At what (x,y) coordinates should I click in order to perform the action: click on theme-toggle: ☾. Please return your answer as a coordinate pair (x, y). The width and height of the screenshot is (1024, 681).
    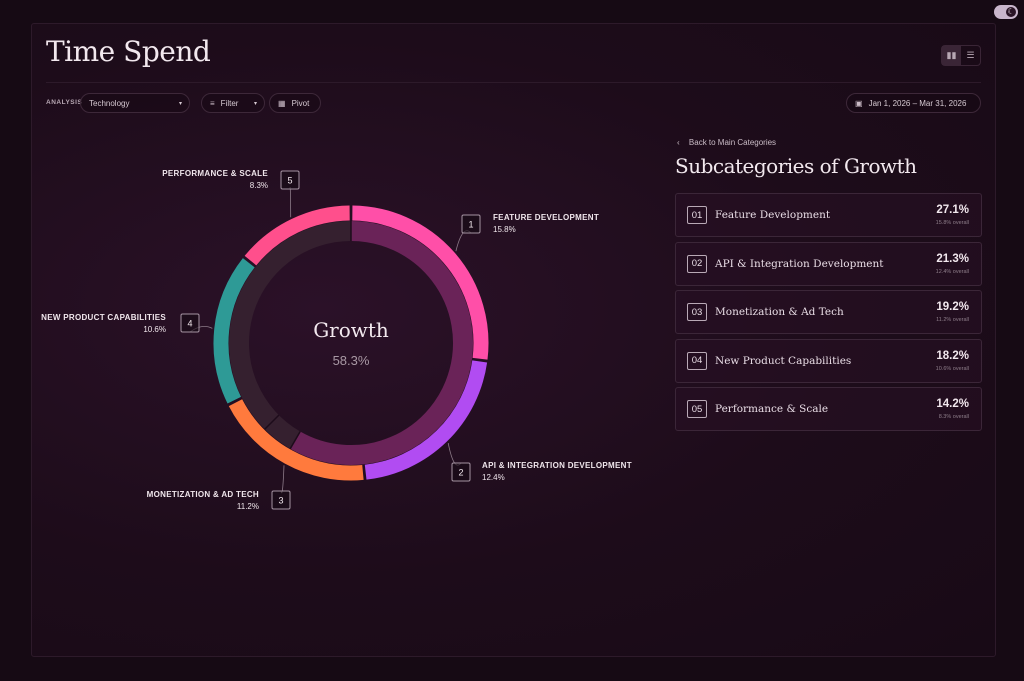
    Looking at the image, I should click on (1006, 12).